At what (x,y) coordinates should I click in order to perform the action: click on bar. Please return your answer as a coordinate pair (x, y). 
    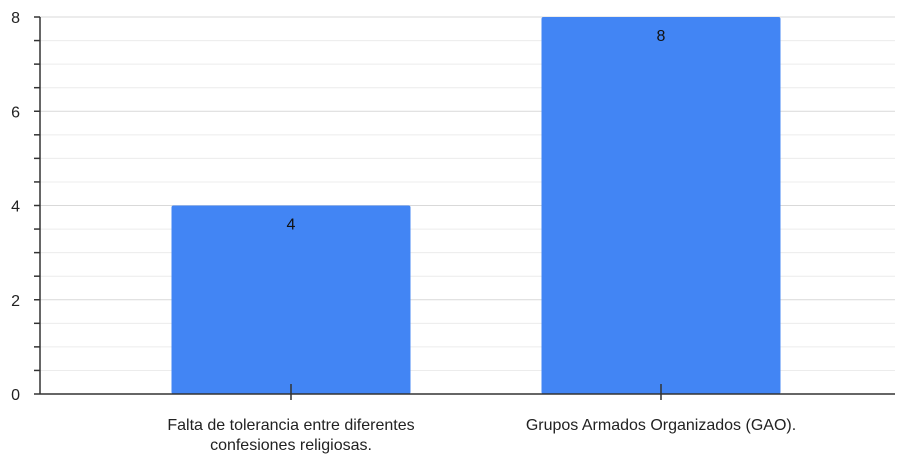
    Looking at the image, I should click on (291, 299).